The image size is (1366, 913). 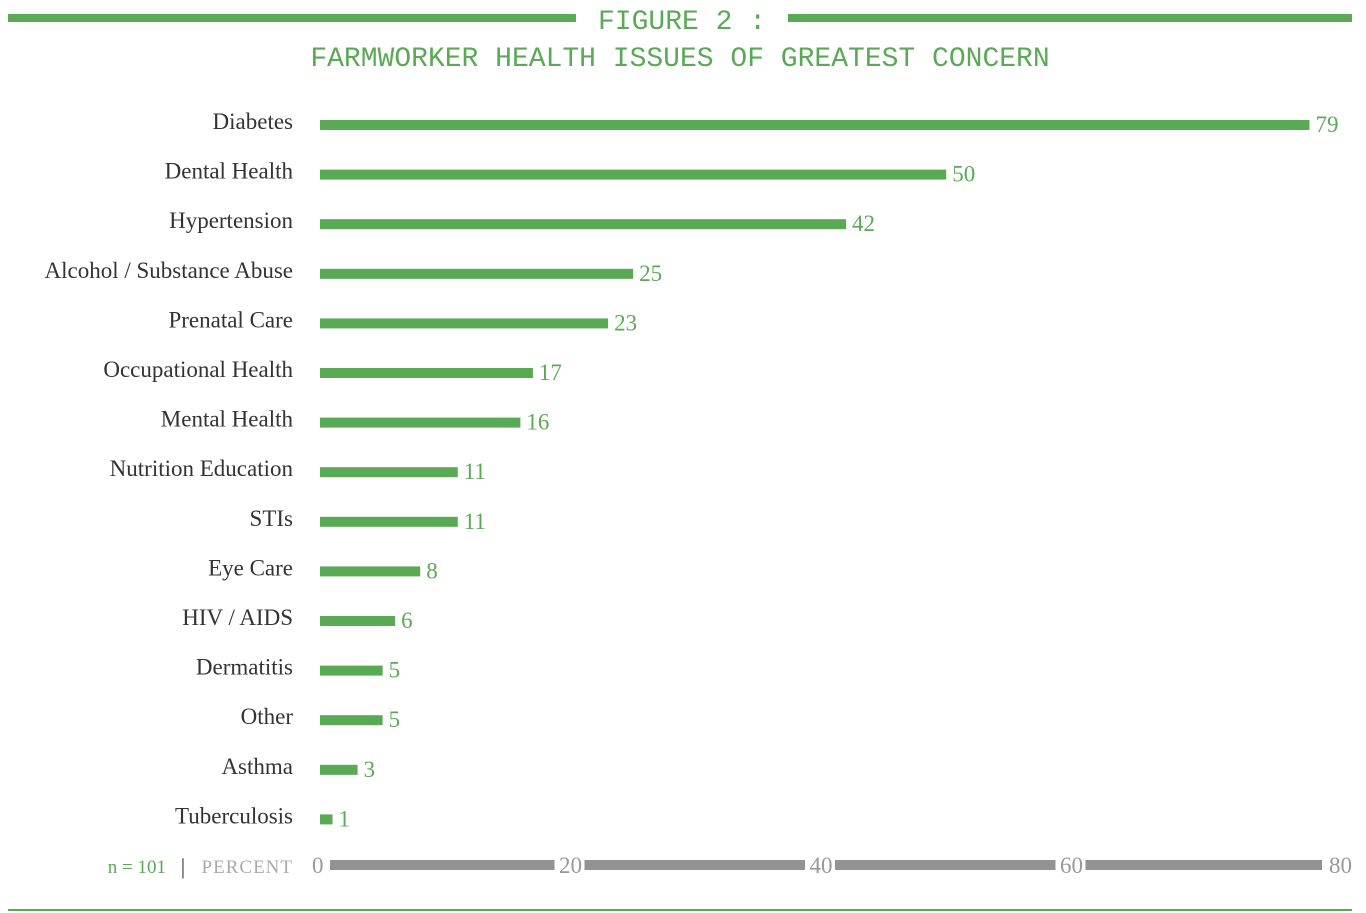 I want to click on x-axis: 0 20 40 60 80, so click(x=832, y=865).